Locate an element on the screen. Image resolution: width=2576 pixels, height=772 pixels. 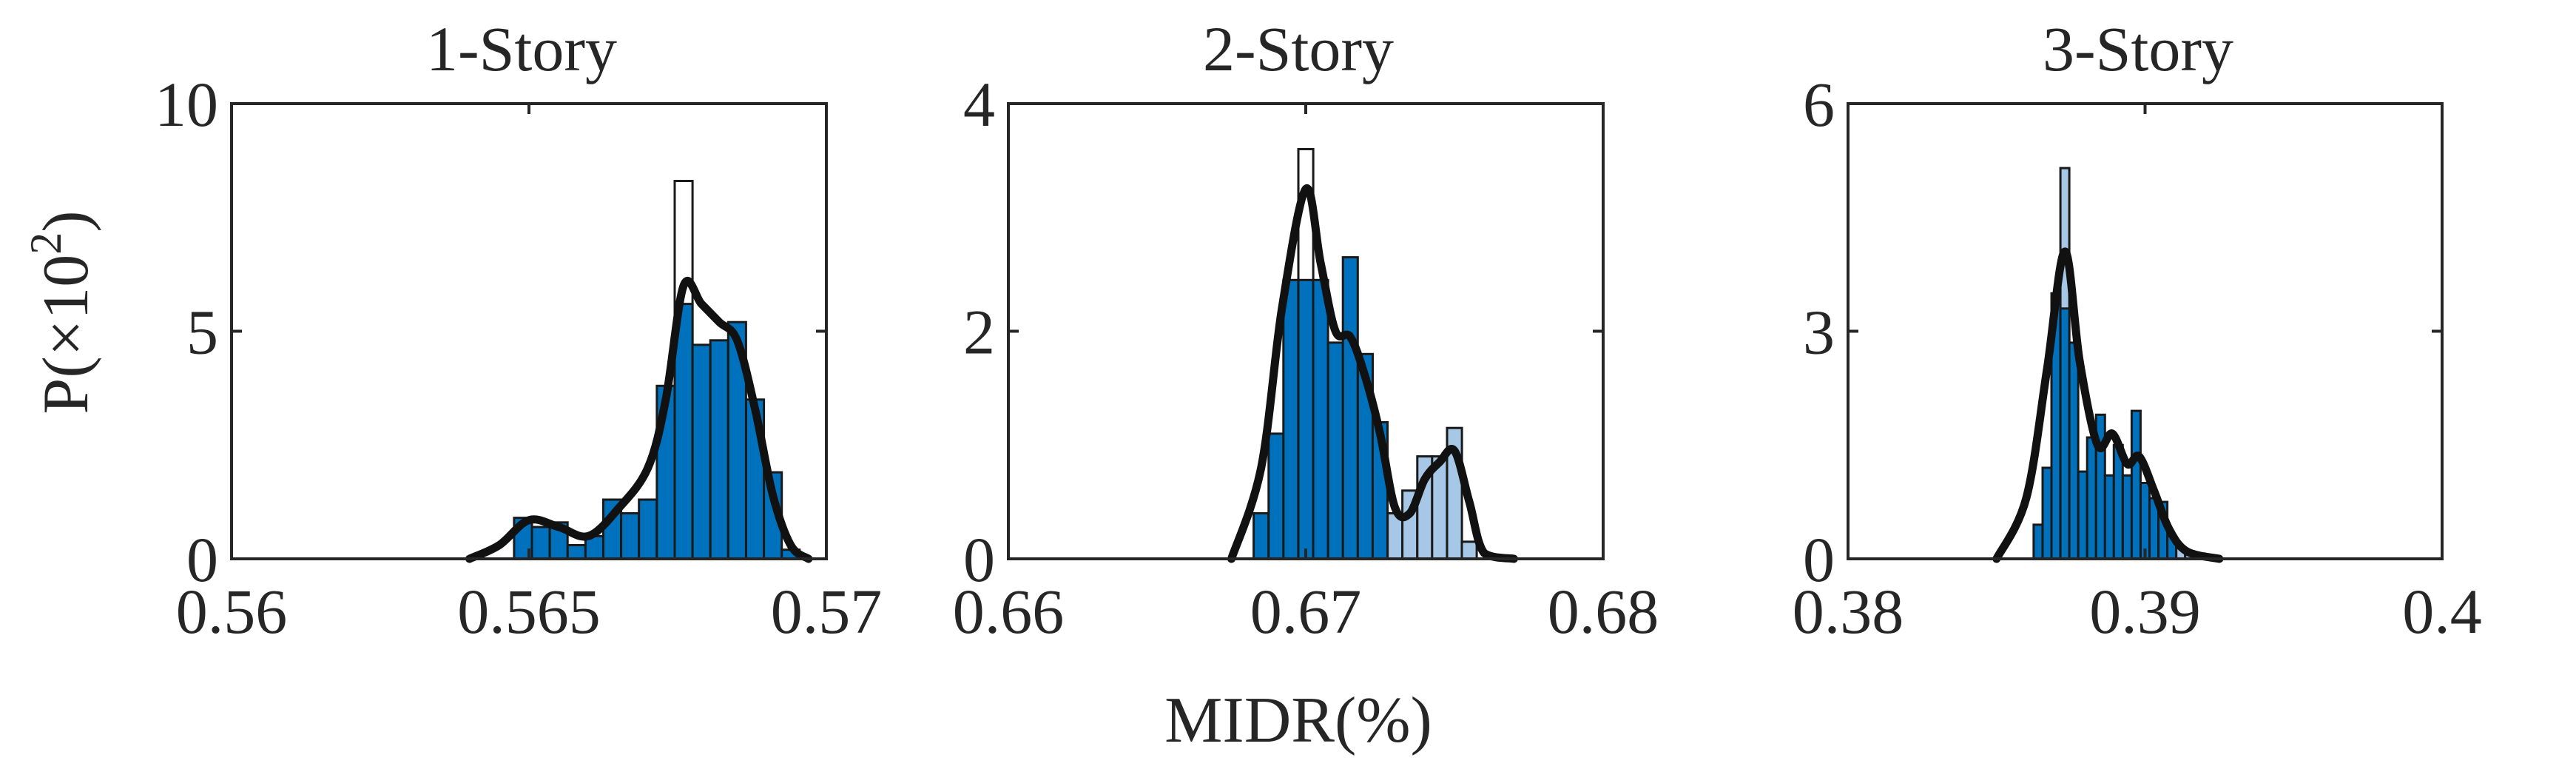
panel-title: 2-Story is located at coordinates (1298, 48).